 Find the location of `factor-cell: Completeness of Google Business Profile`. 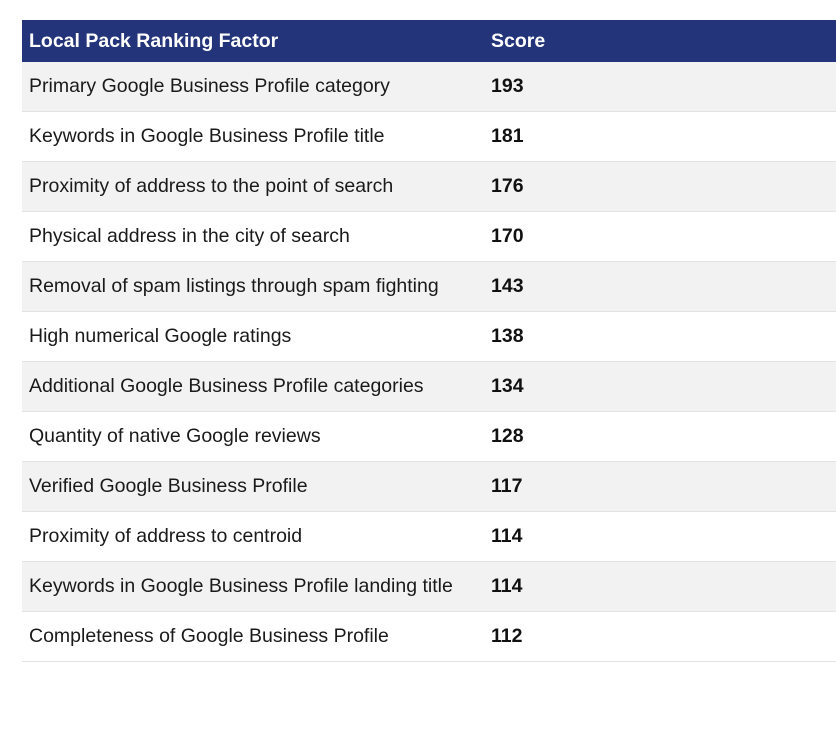

factor-cell: Completeness of Google Business Profile is located at coordinates (209, 636).